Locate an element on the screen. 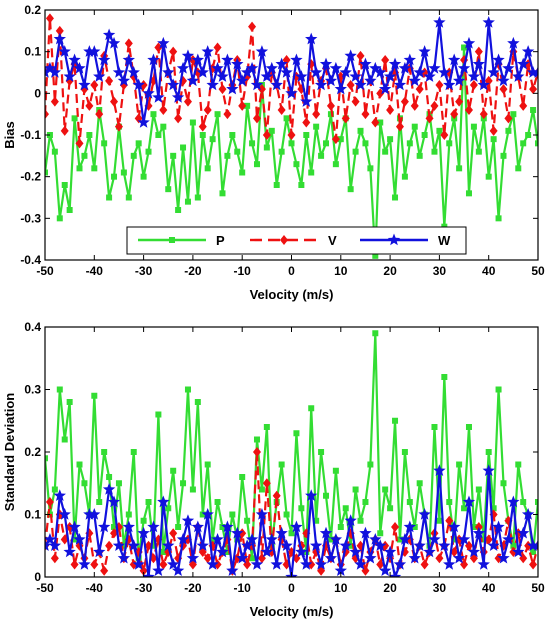 Image resolution: width=550 pixels, height=622 pixels. std-y-axis-label: Standard Deviation is located at coordinates (9, 452).